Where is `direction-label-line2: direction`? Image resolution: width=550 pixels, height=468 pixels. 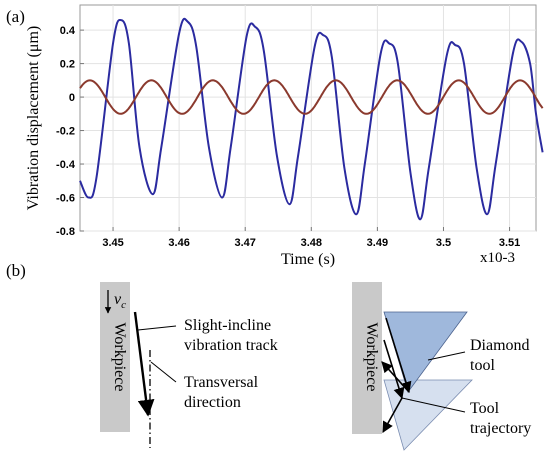
direction-label-line2: direction is located at coordinates (212, 402).